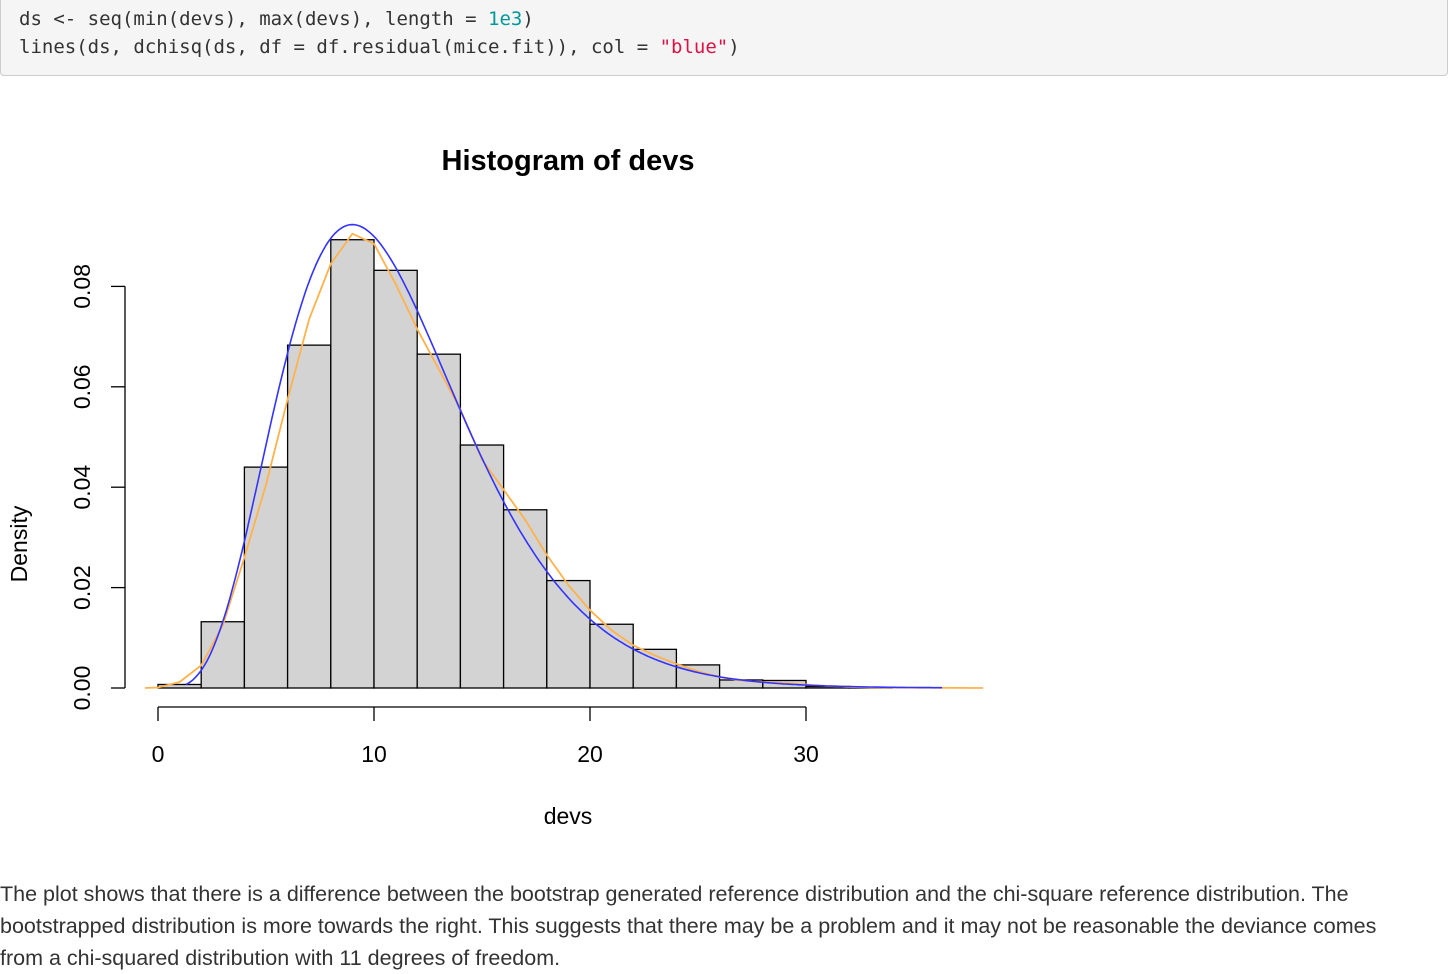  What do you see at coordinates (374, 754) in the screenshot?
I see `x-tick-label: 10` at bounding box center [374, 754].